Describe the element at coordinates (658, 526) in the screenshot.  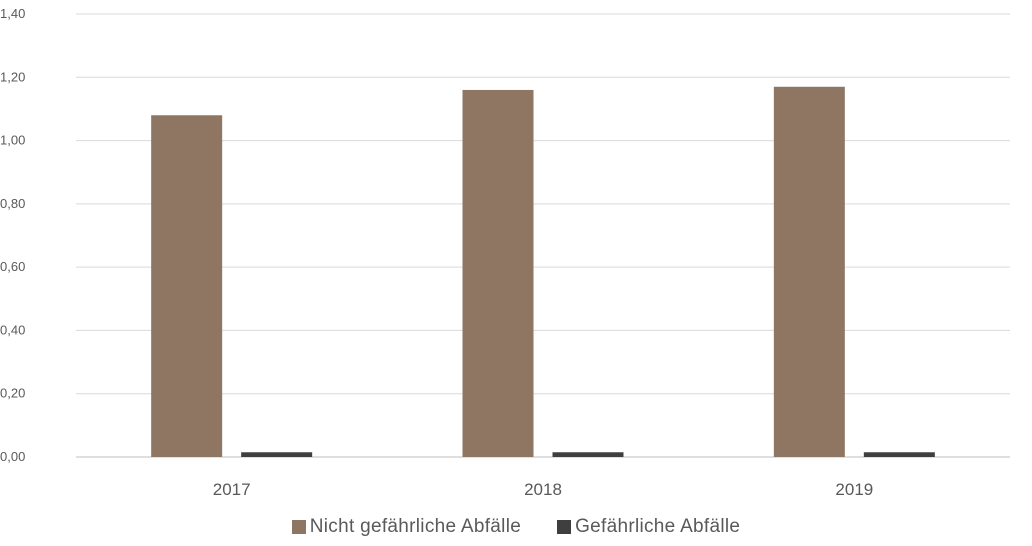
I see `legend-label-gefaehrliche: Gefährliche Abfälle` at that location.